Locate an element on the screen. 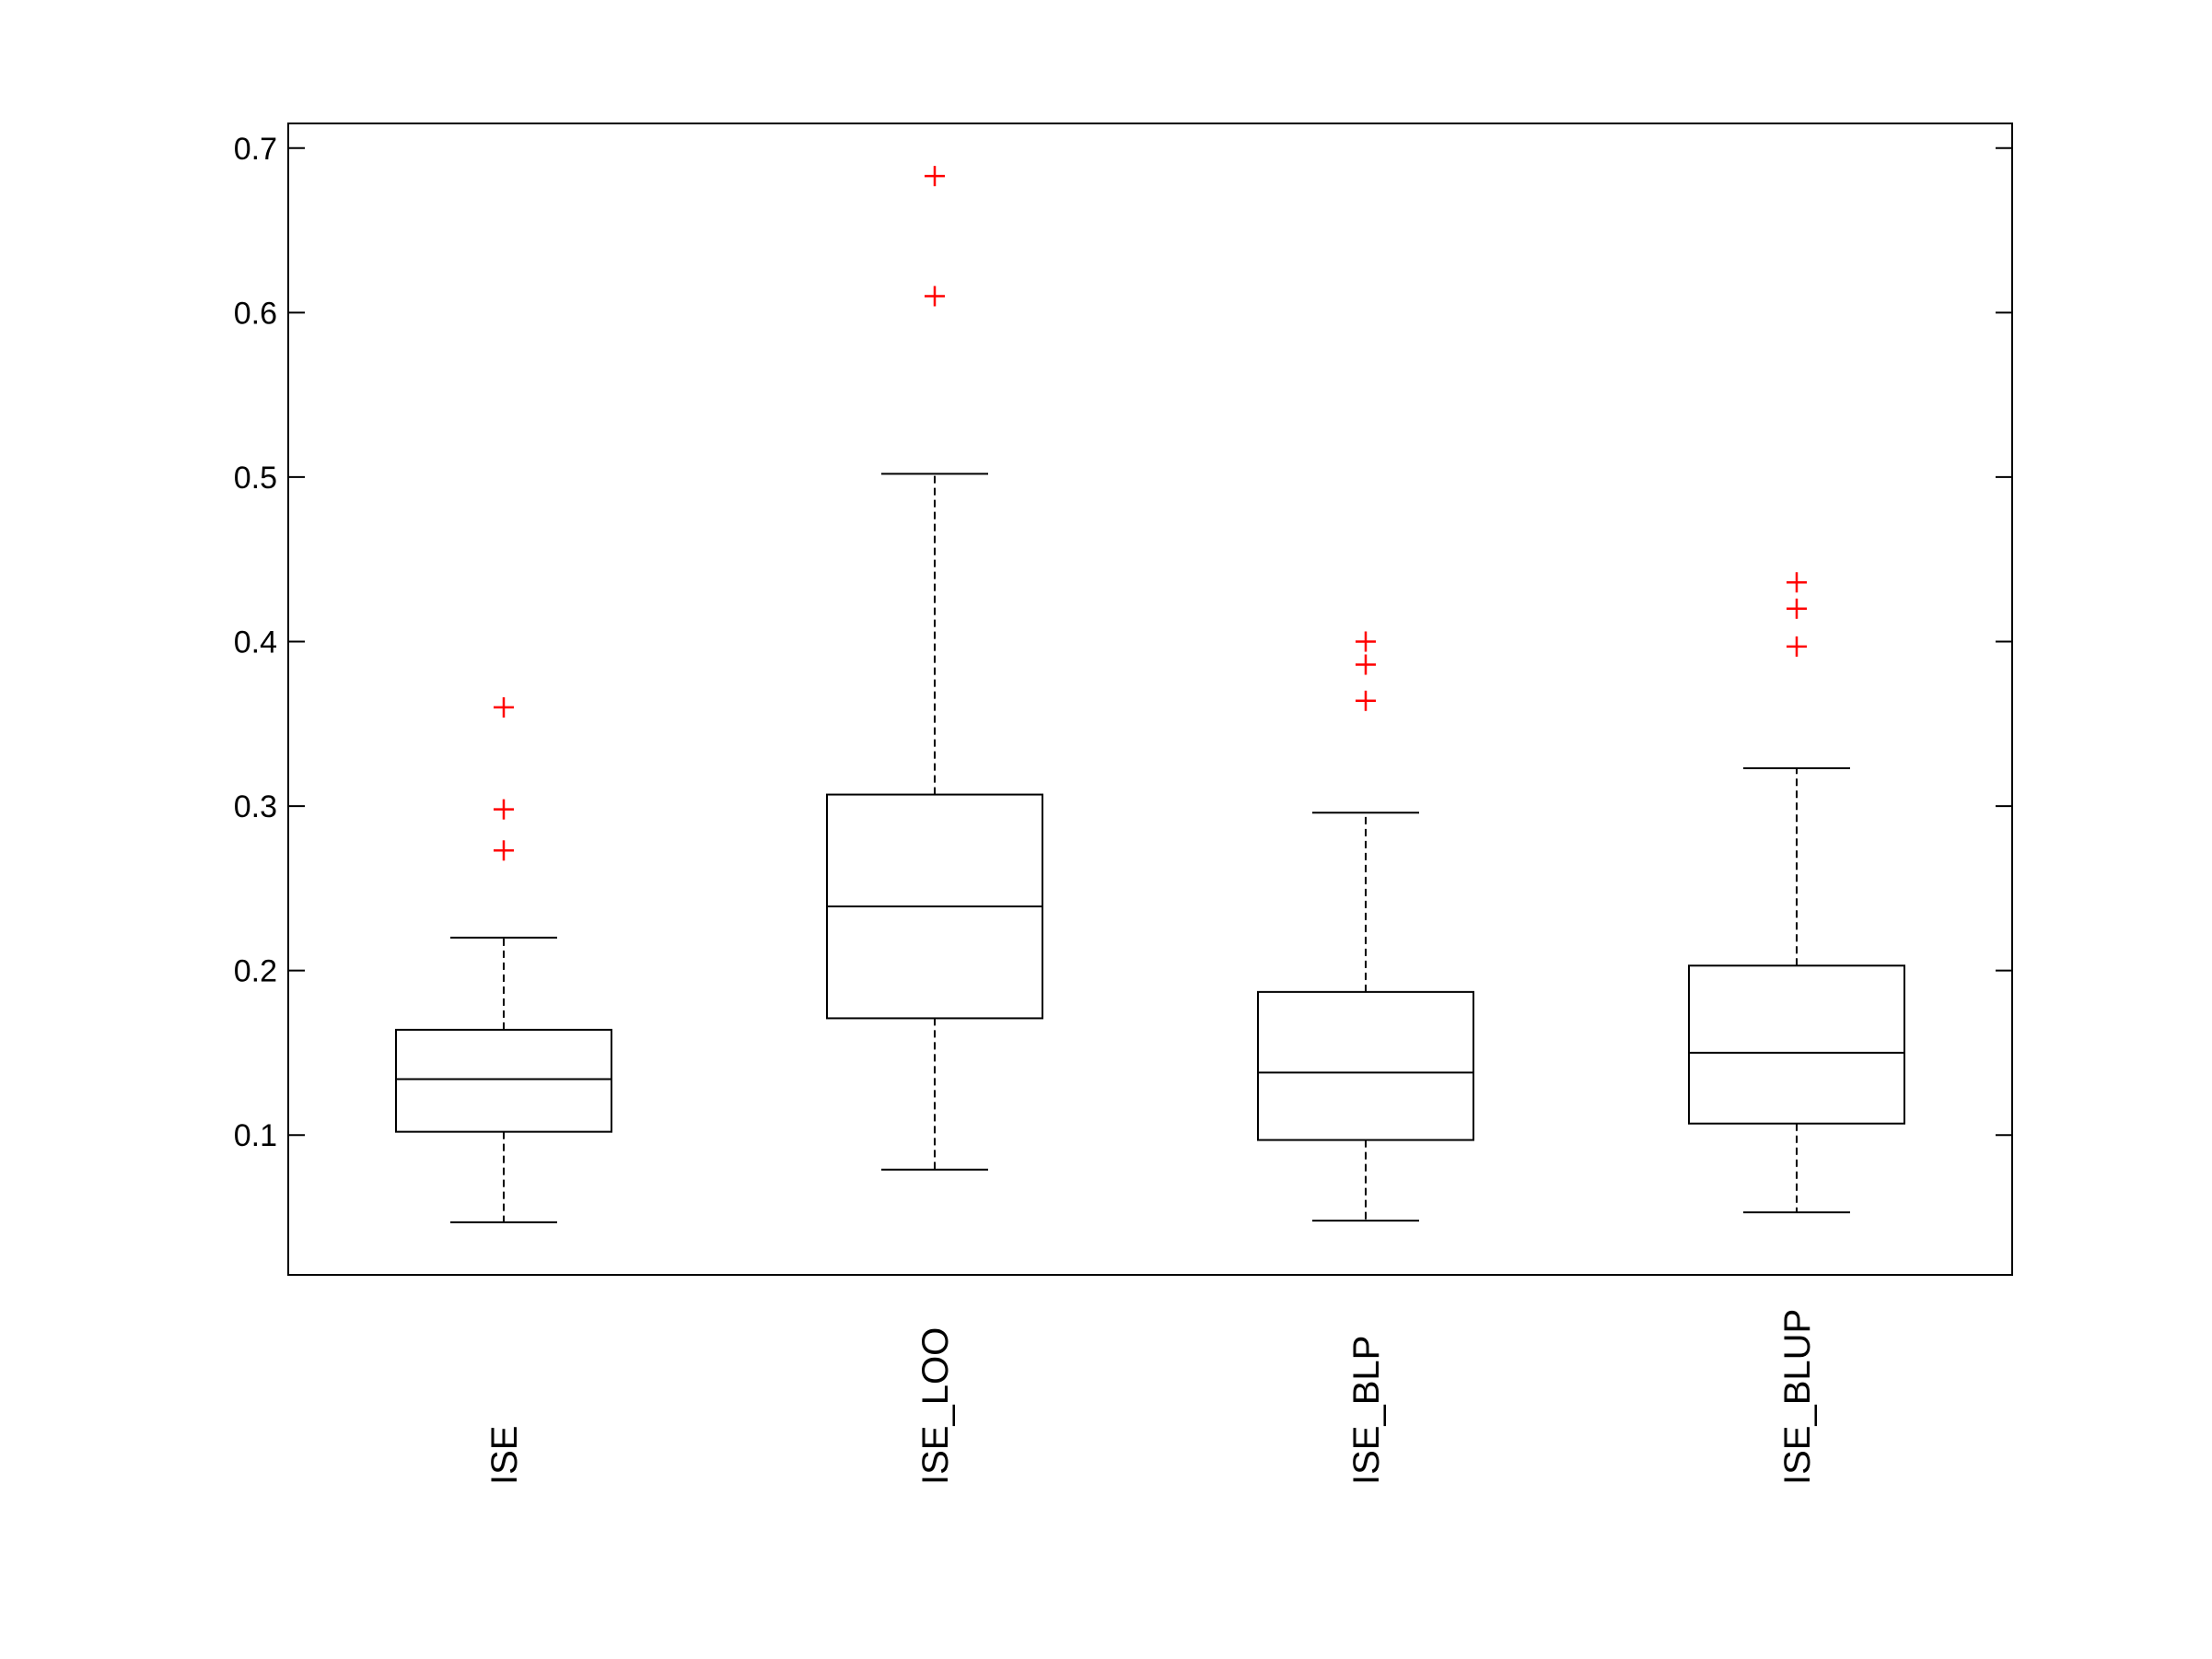  y-tick-label: 0.3 is located at coordinates (256, 806).